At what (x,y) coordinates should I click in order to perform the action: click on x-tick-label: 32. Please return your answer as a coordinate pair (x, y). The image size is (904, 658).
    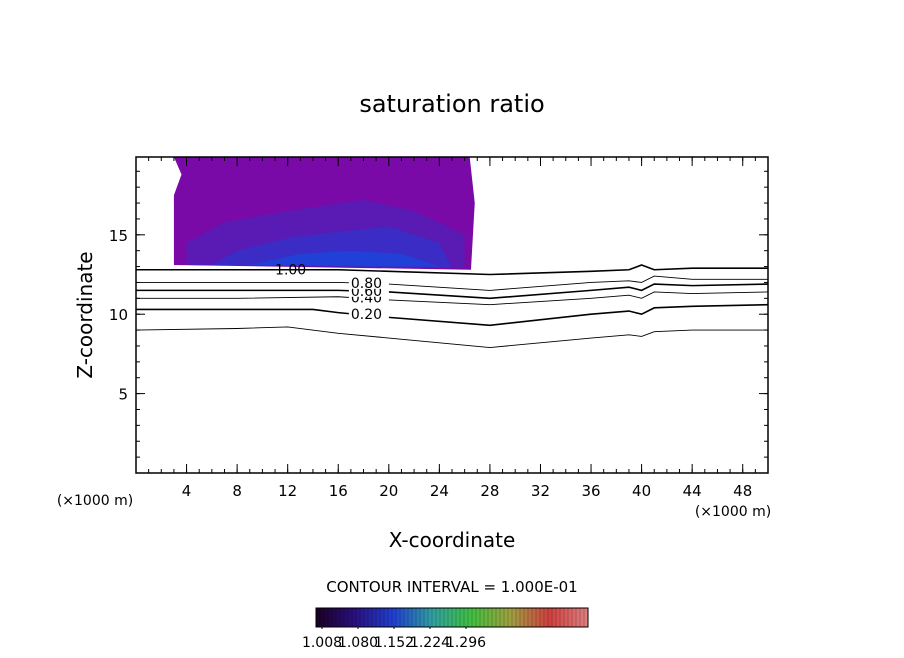
    Looking at the image, I should click on (540, 491).